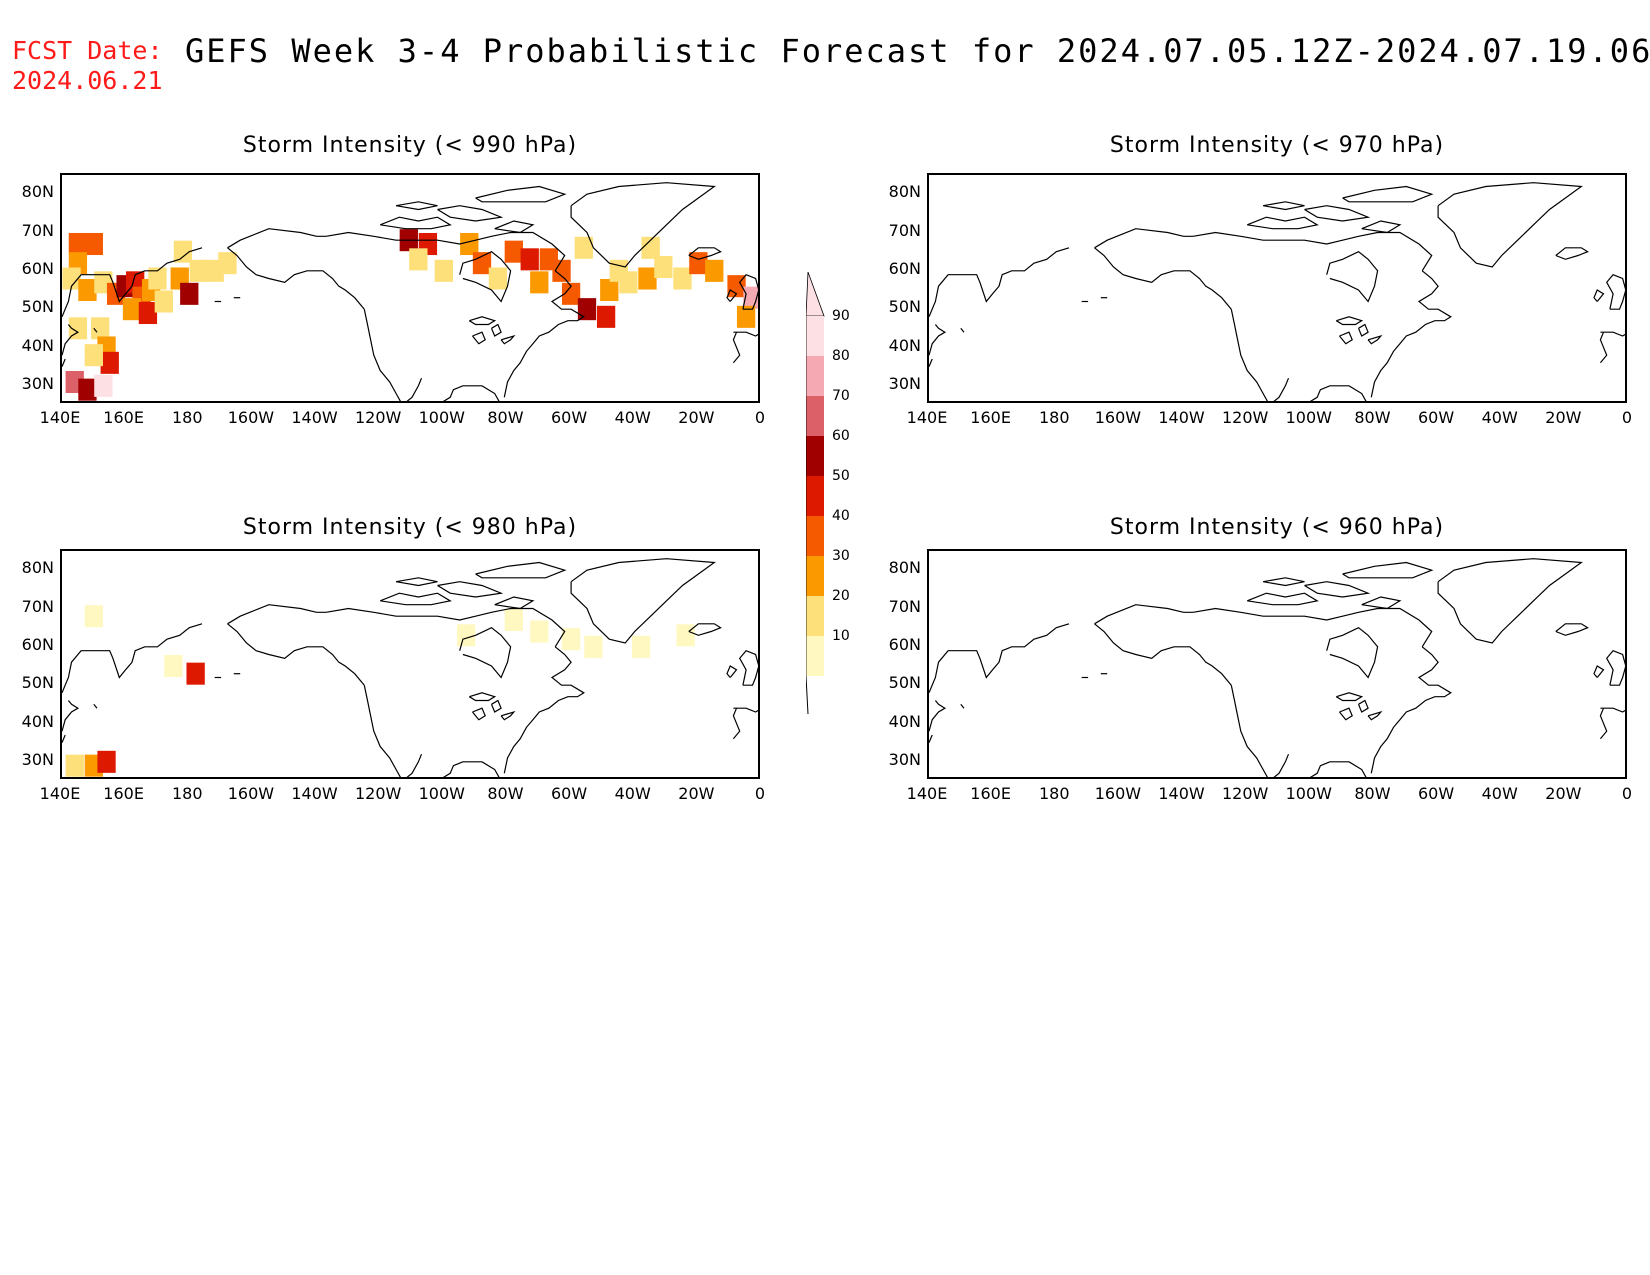 Image resolution: width=1650 pixels, height=1275 pixels. I want to click on colorbar, so click(825, 497).